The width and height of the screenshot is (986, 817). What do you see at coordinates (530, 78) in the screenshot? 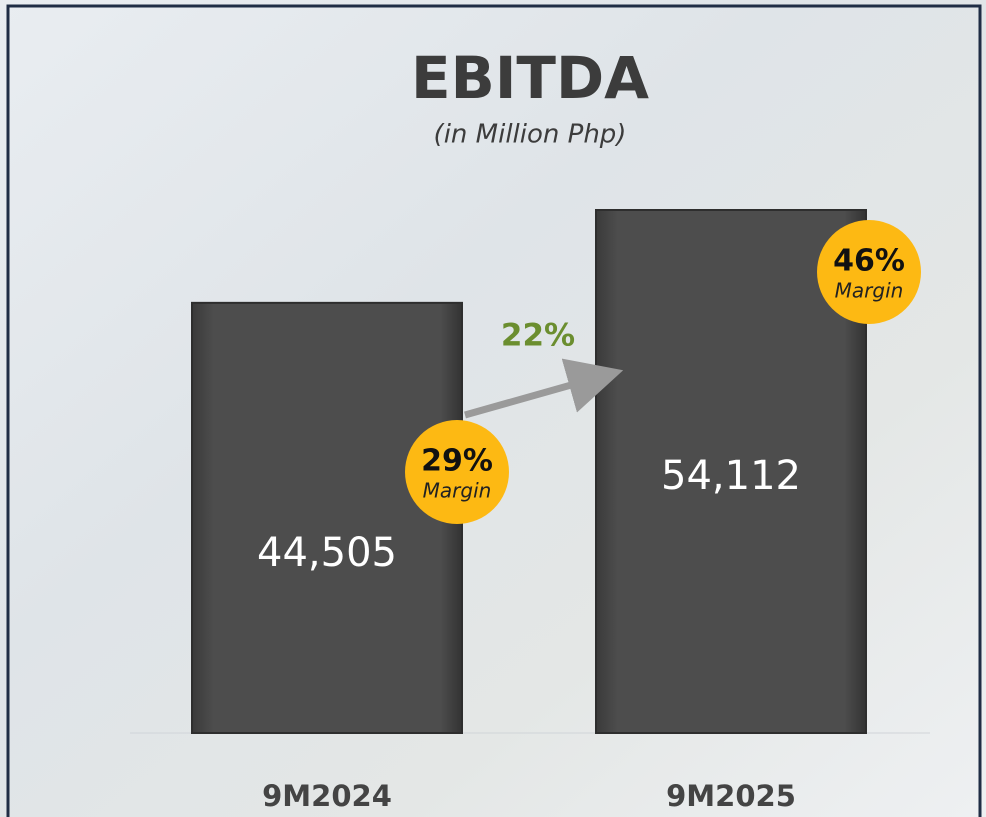
I see `chart-title: EBITDA` at bounding box center [530, 78].